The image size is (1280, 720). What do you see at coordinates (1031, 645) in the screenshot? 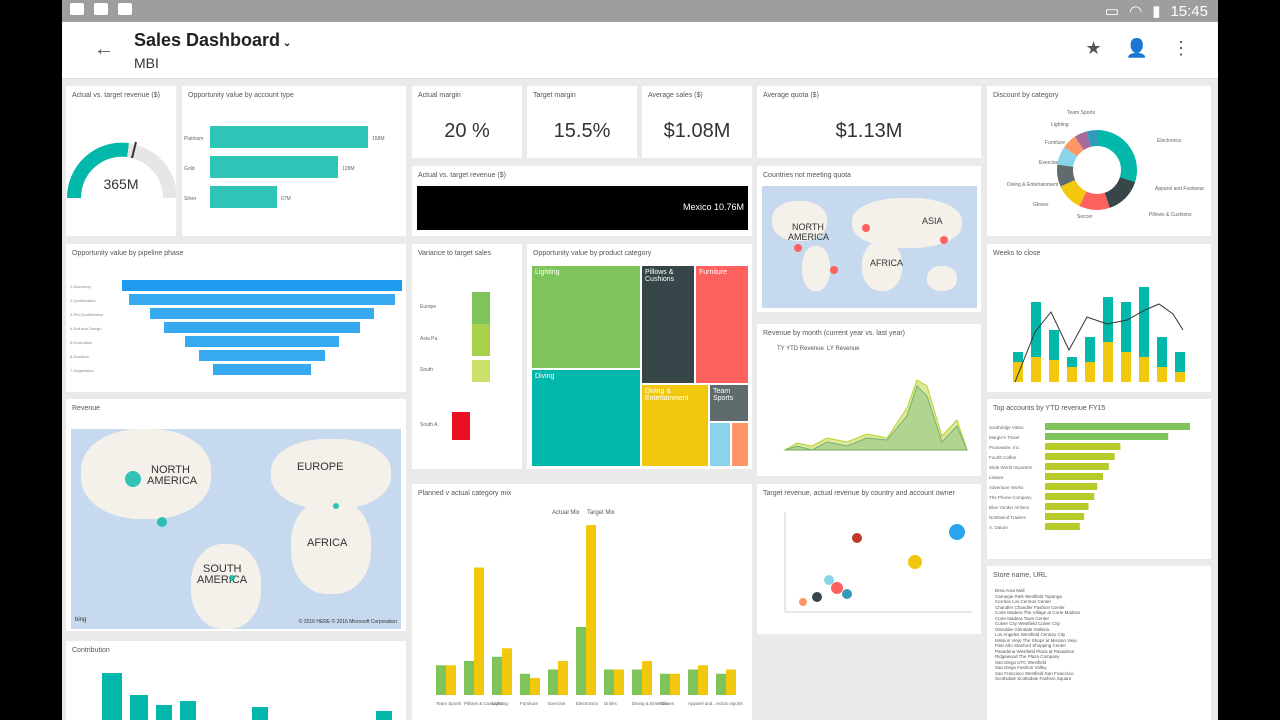
I see `store-row: Palo Alto Stanford Shopping Center` at bounding box center [1031, 645].